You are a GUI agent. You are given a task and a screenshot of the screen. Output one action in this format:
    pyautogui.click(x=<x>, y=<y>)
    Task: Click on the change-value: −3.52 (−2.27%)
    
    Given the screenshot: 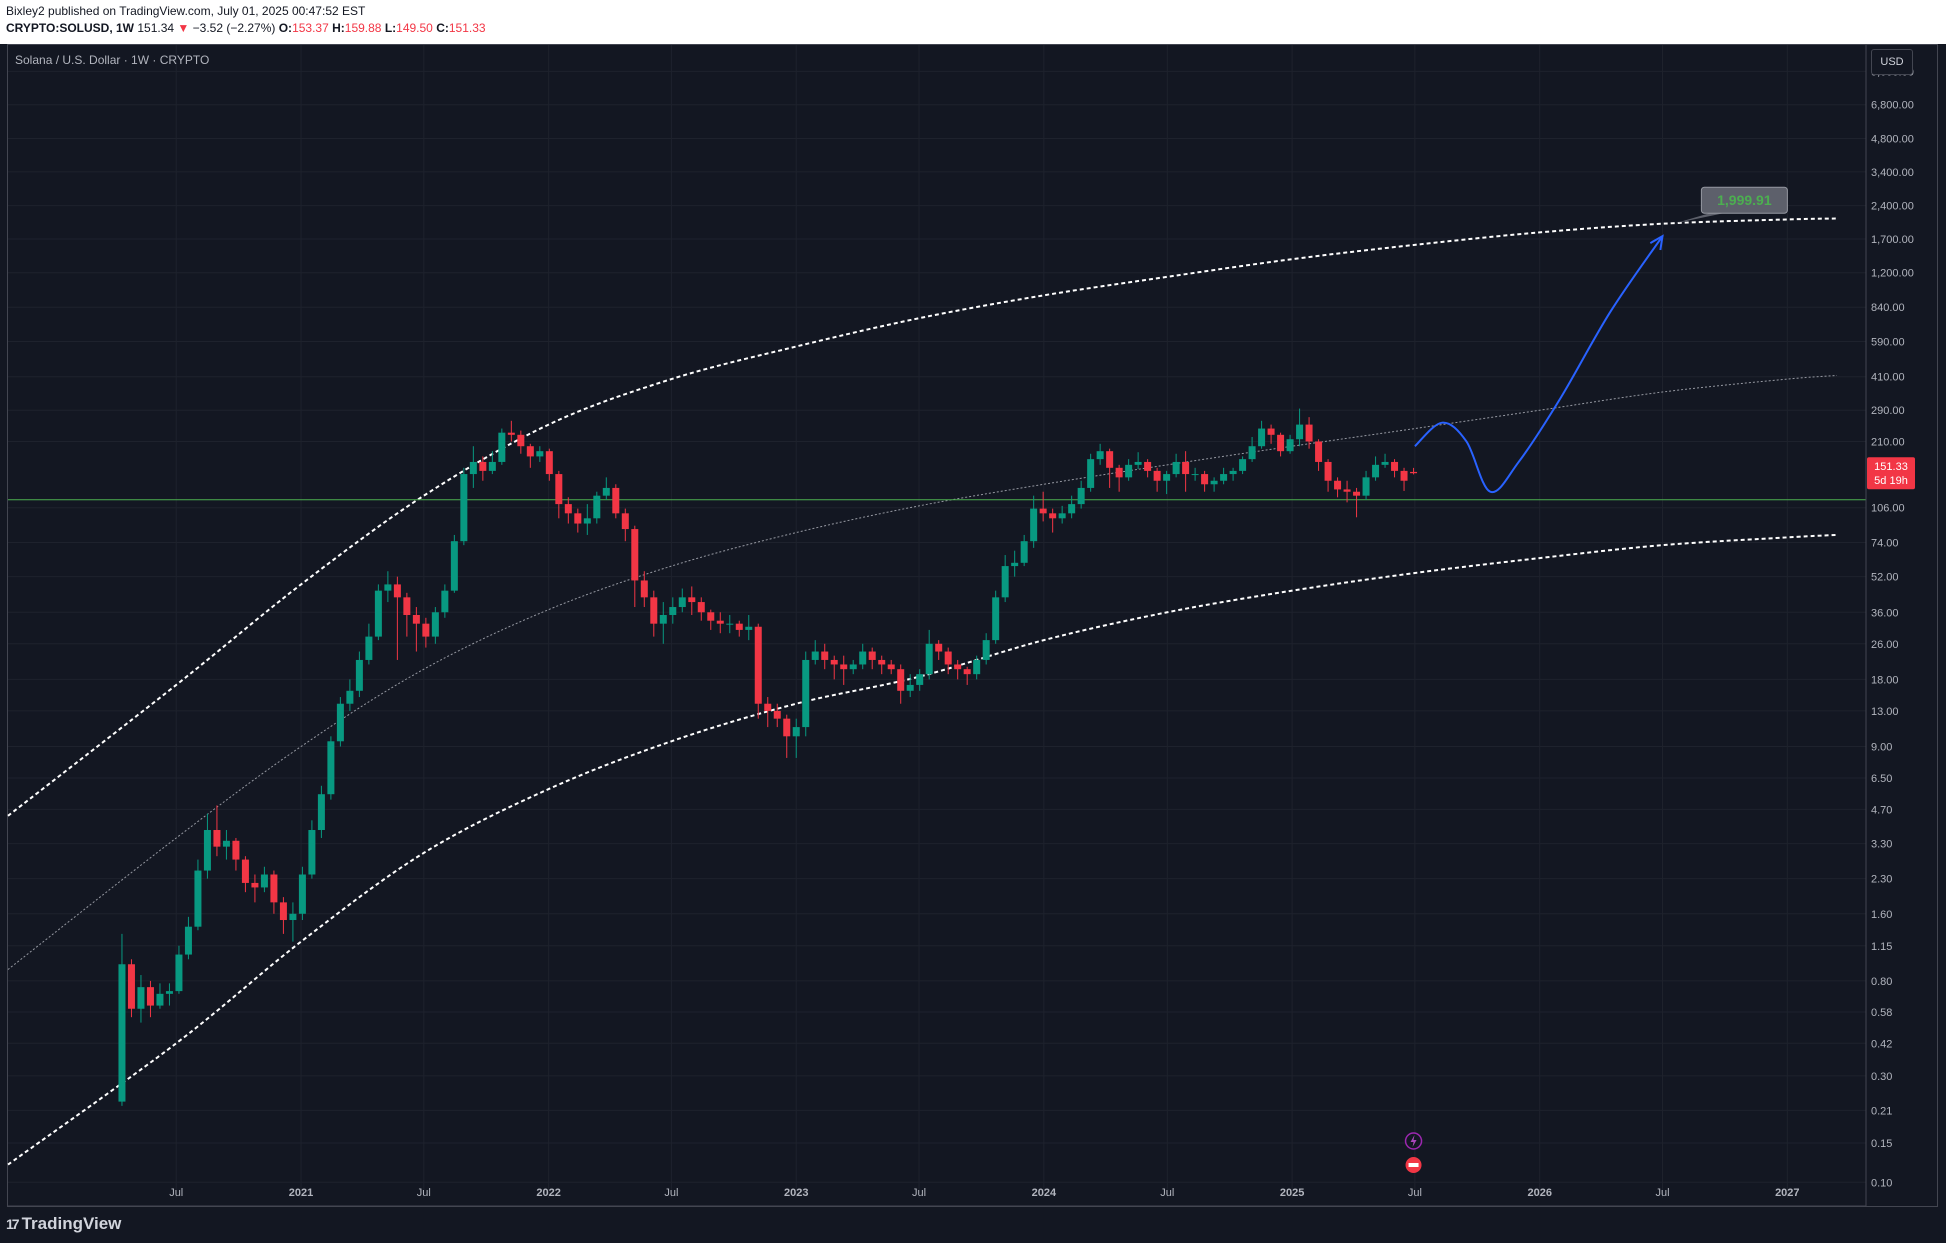 What is the action you would take?
    pyautogui.click(x=234, y=28)
    